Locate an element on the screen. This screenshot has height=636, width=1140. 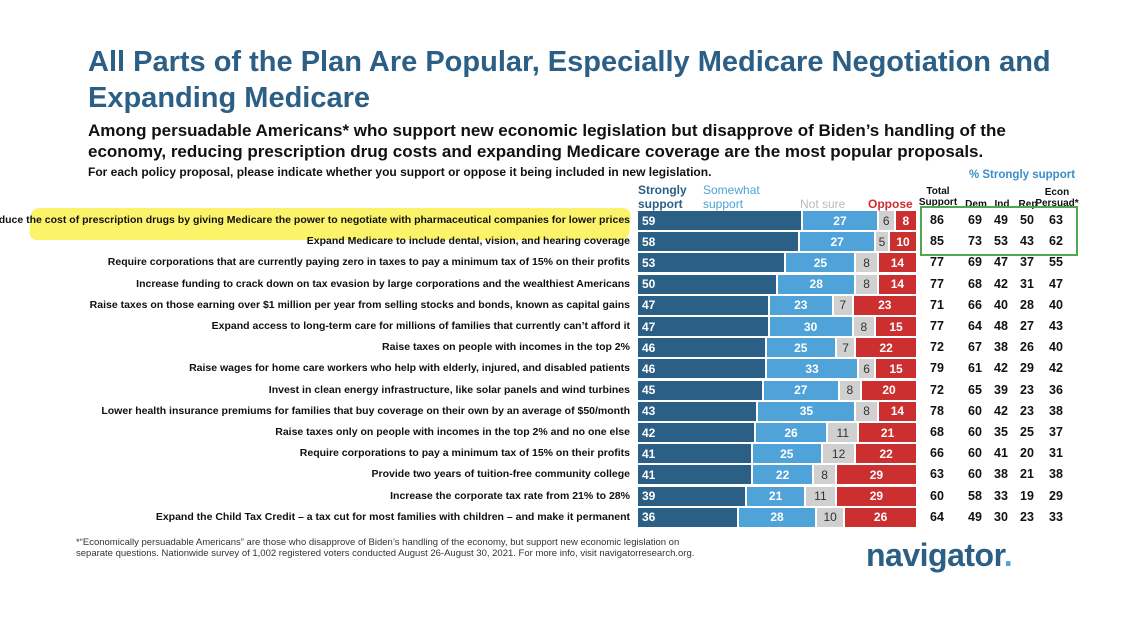
total-support-value: 63 is located at coordinates (937, 474).